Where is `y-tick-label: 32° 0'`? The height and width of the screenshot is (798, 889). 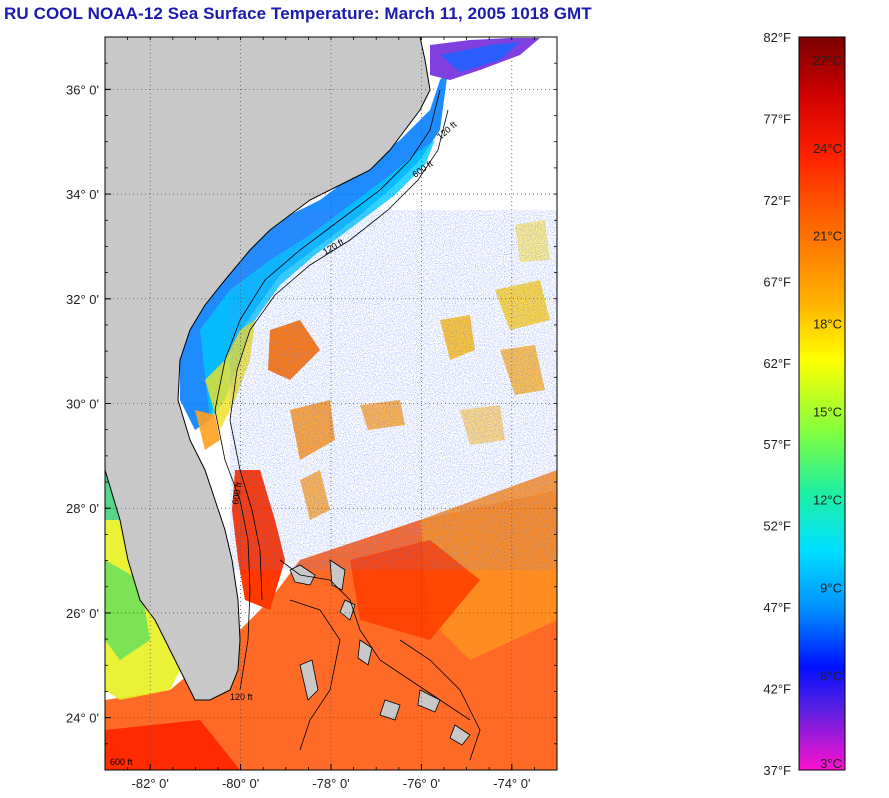
y-tick-label: 32° 0' is located at coordinates (82, 299).